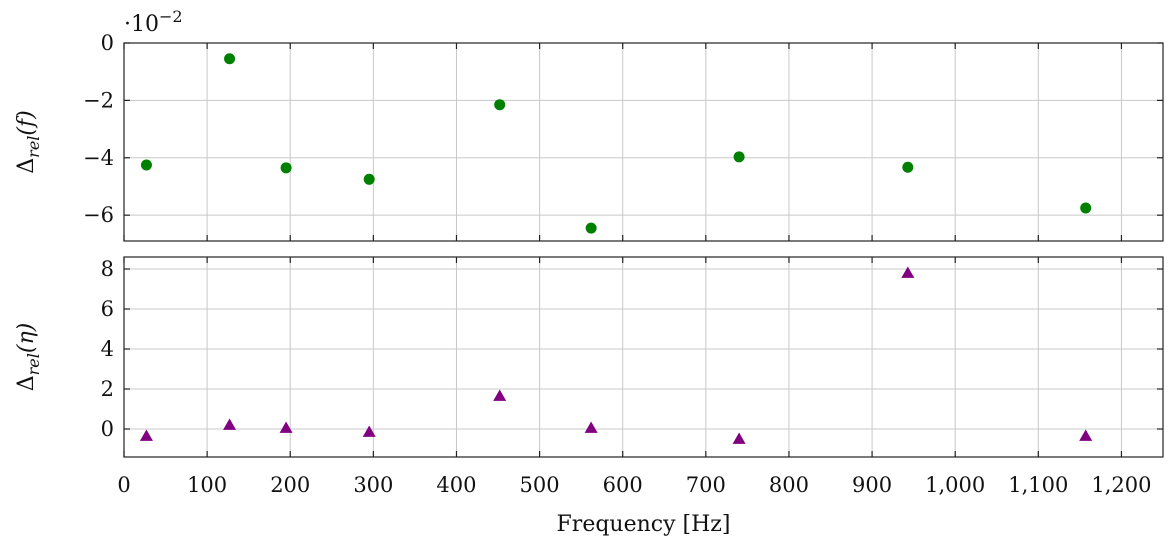 This screenshot has width=1174, height=540. I want to click on x-tick-label: 700, so click(706, 485).